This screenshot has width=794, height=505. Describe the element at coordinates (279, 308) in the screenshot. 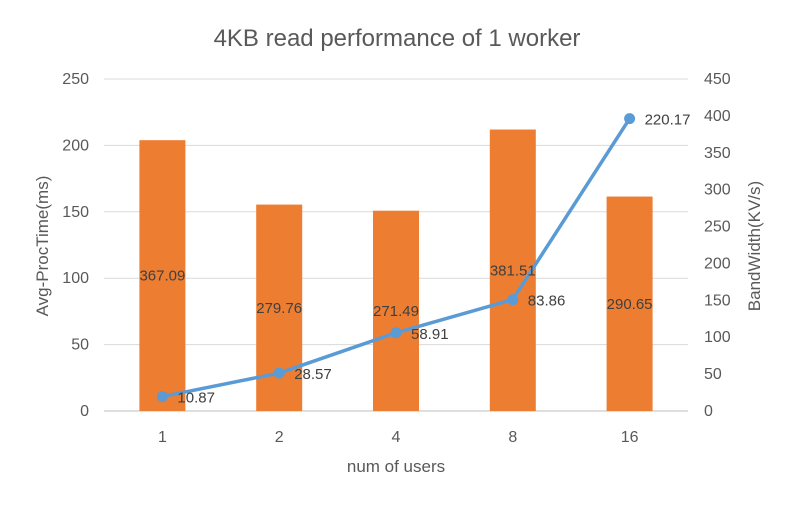

I see `bar-data-label: 279.76` at that location.